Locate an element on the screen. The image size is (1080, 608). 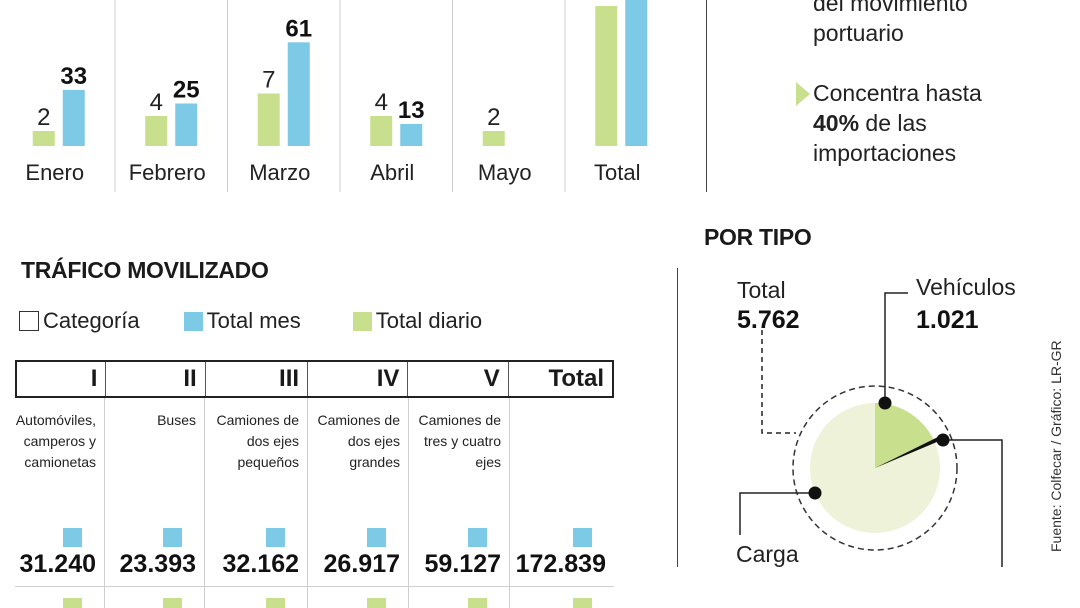
pie-total-value: 5.762 is located at coordinates (768, 320).